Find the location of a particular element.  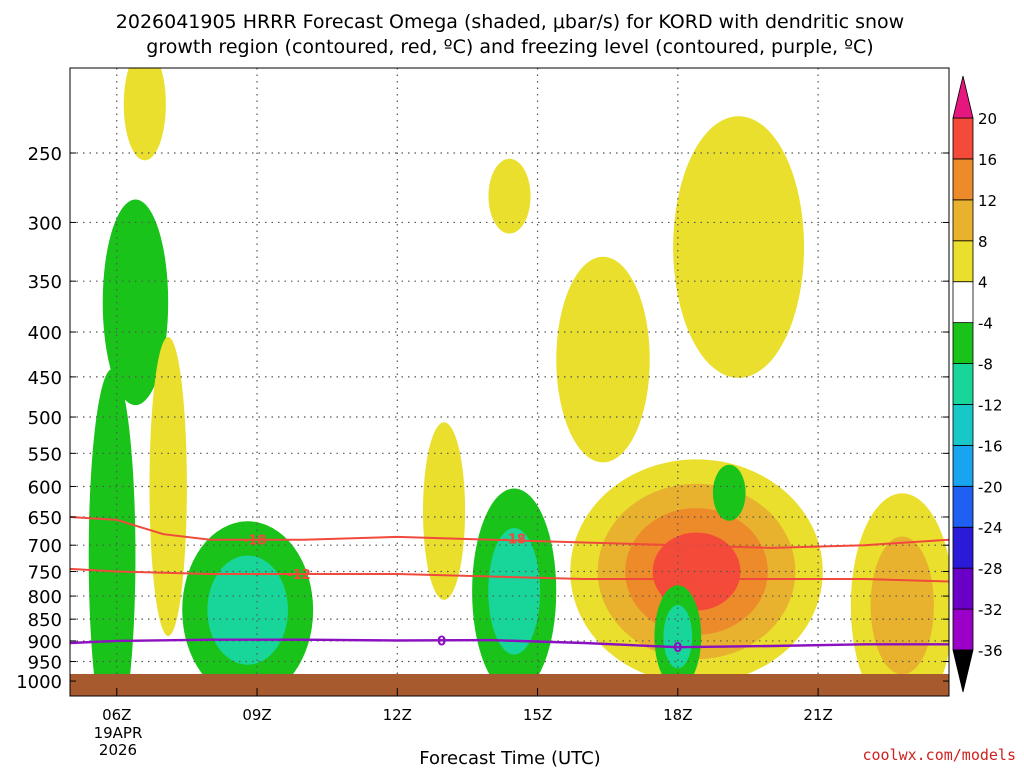

ytick-label-250: 250 is located at coordinates (45, 154).